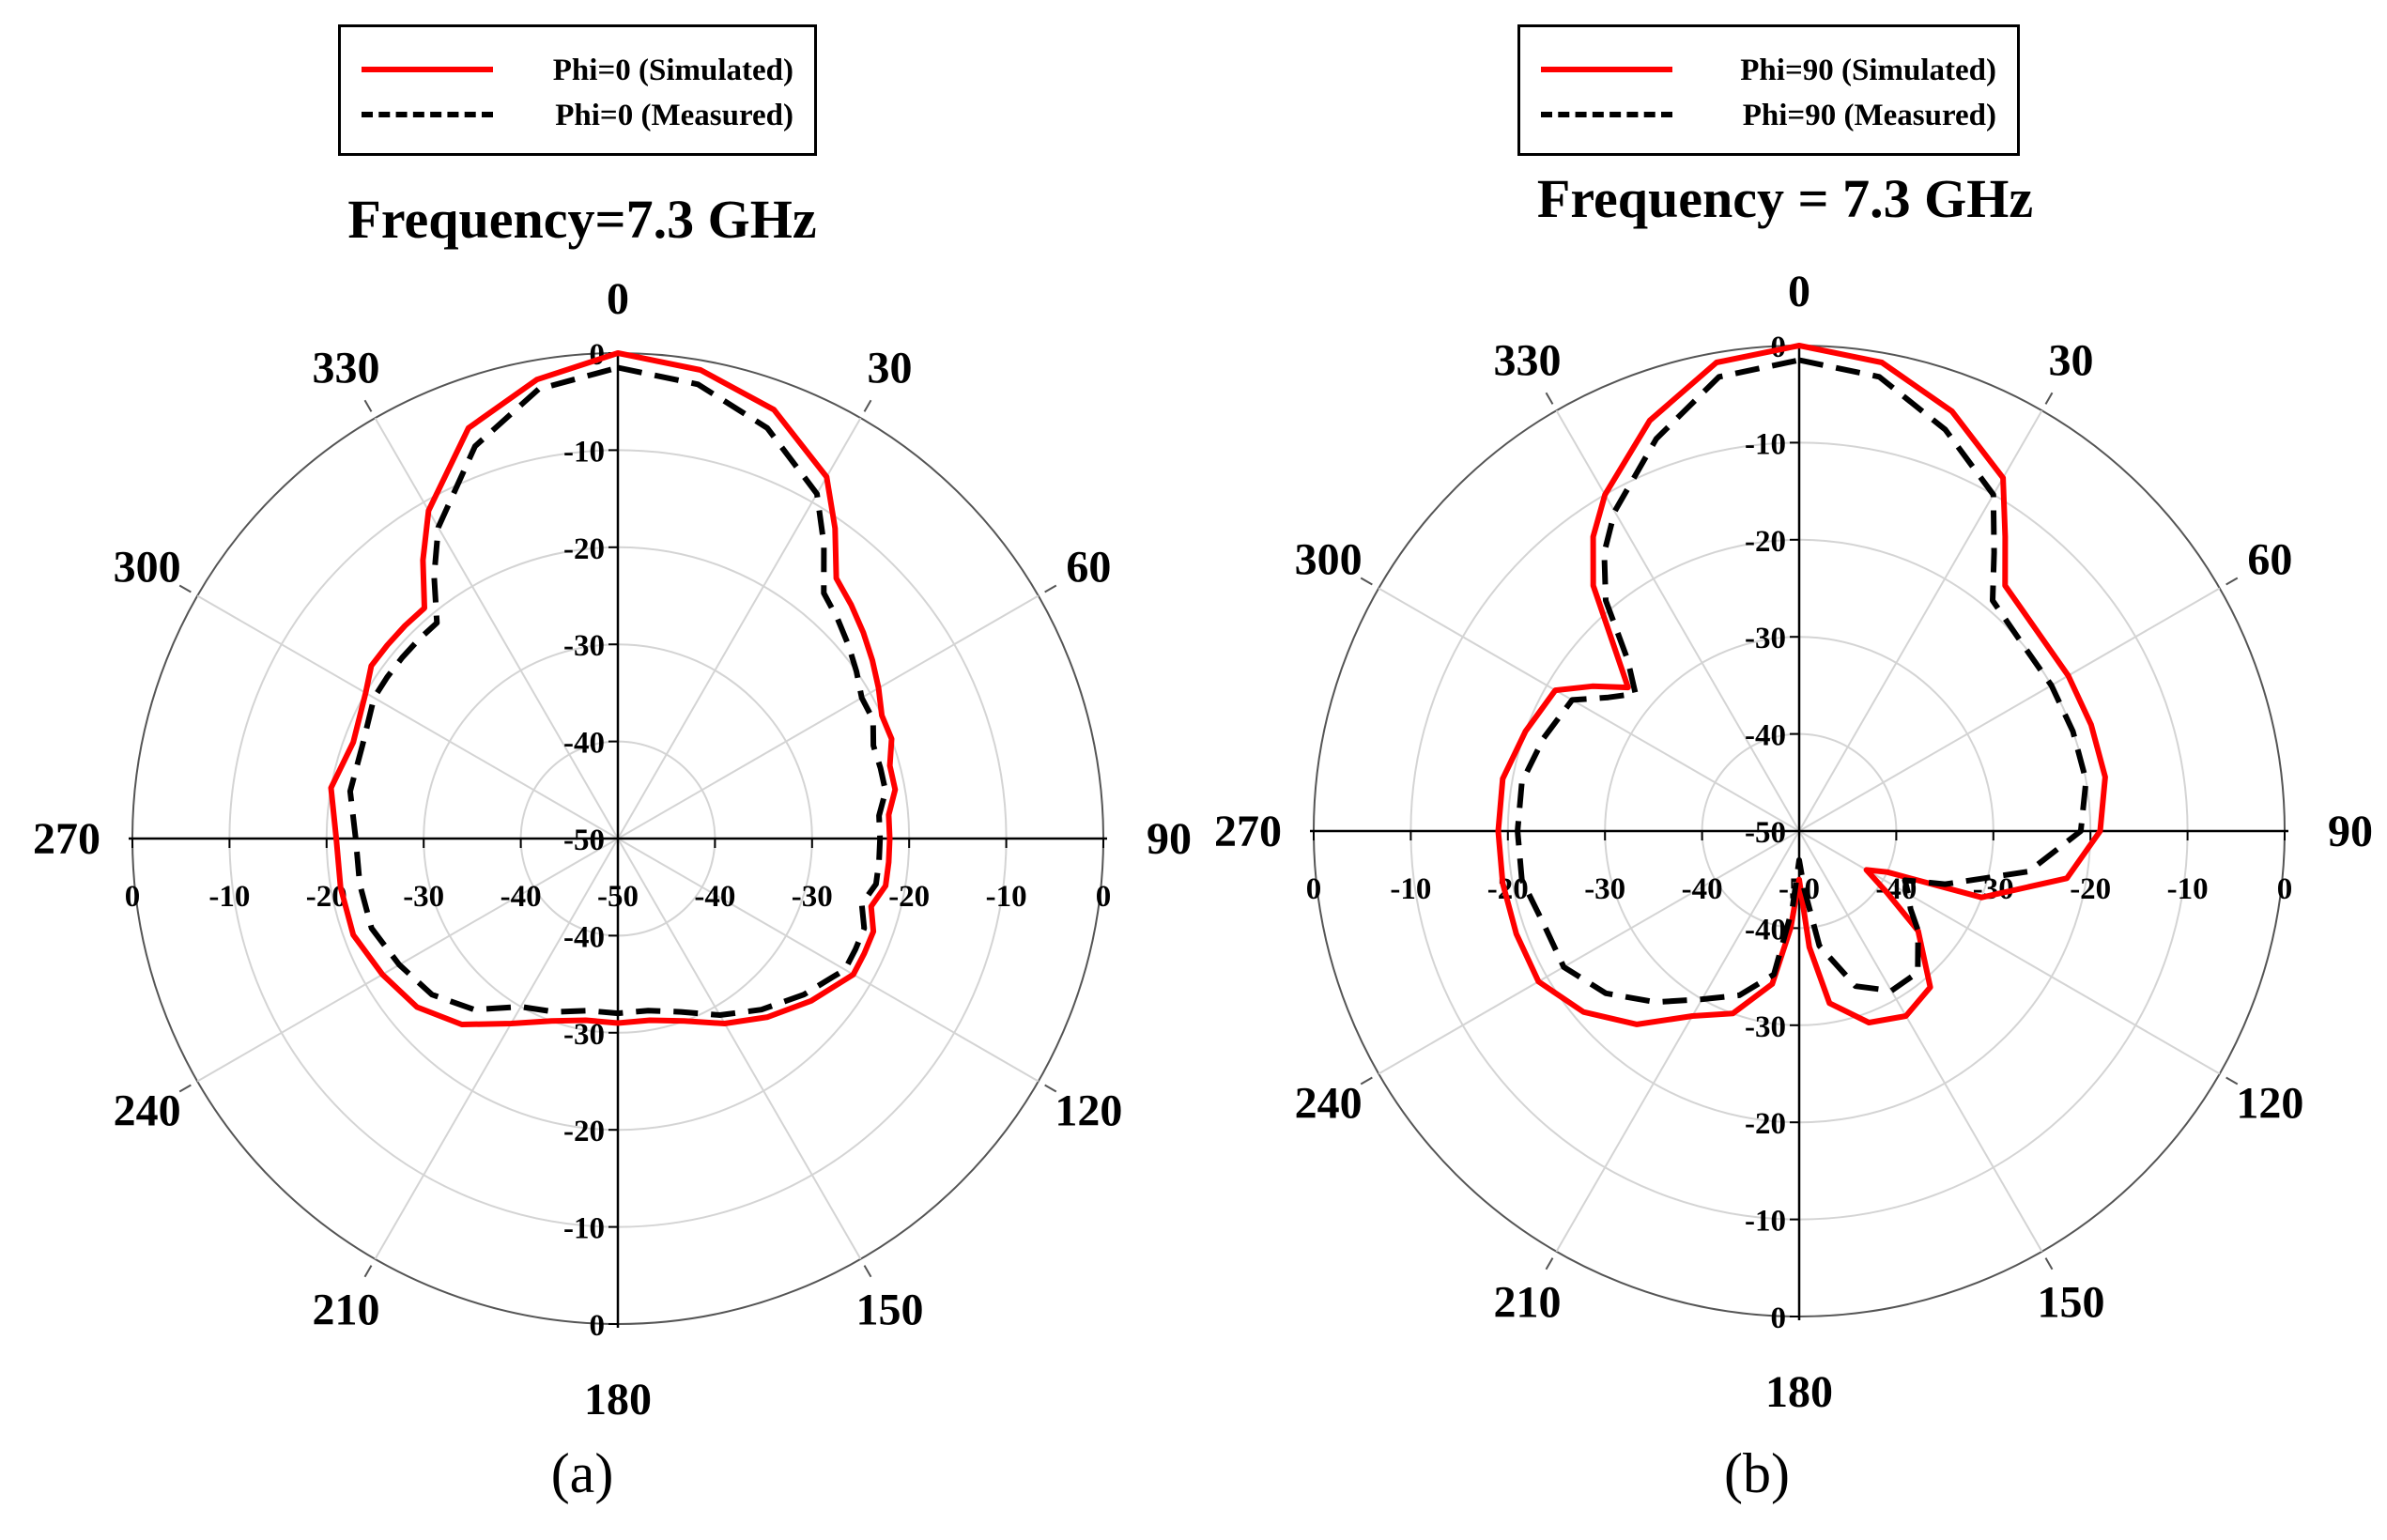  Describe the element at coordinates (1785, 198) in the screenshot. I see `chart-title: Frequency = 7.3 GHz` at that location.